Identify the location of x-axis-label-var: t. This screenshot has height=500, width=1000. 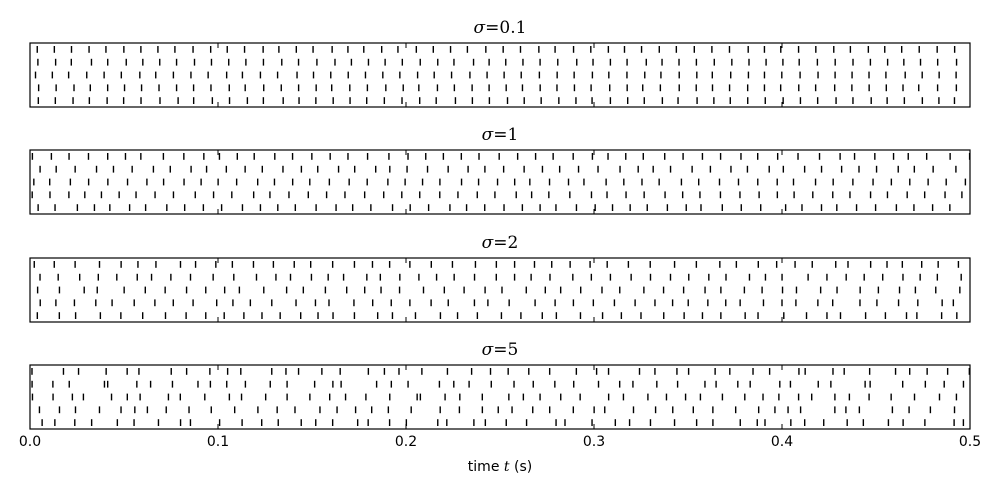
(507, 467).